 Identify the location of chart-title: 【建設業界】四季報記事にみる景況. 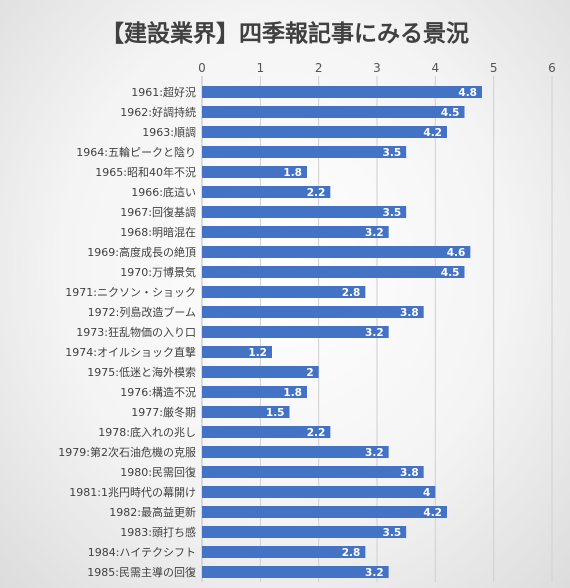
(285, 34).